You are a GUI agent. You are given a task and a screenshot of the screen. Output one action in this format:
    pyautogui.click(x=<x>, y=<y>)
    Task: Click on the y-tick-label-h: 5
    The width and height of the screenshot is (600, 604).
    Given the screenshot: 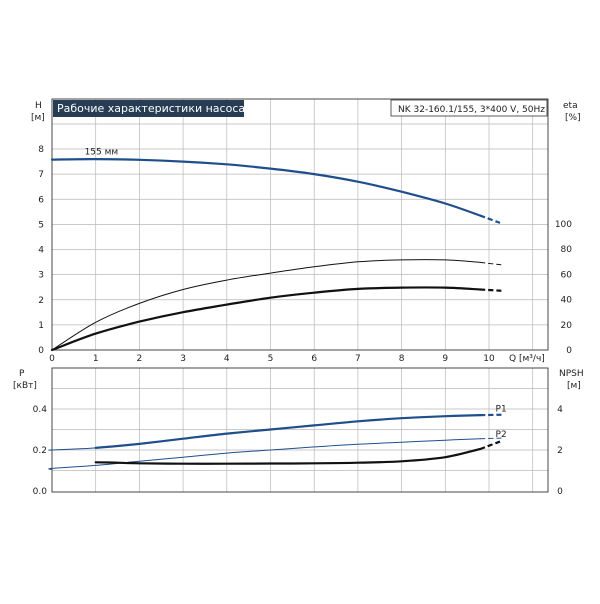 What is the action you would take?
    pyautogui.click(x=41, y=225)
    